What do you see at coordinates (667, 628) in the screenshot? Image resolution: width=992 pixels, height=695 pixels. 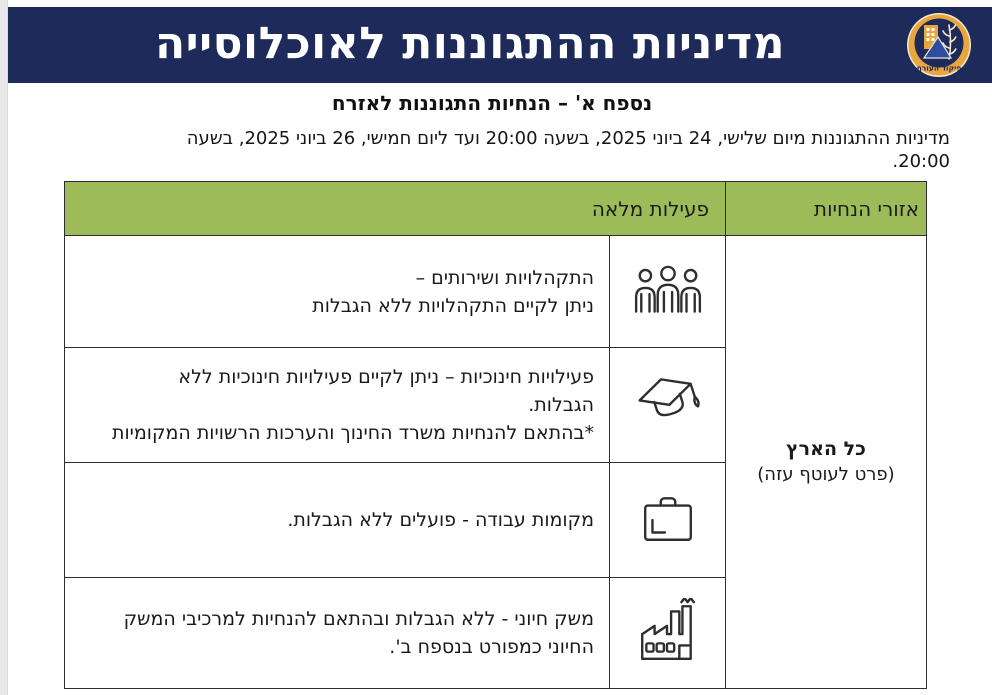 I see `factory-icon` at bounding box center [667, 628].